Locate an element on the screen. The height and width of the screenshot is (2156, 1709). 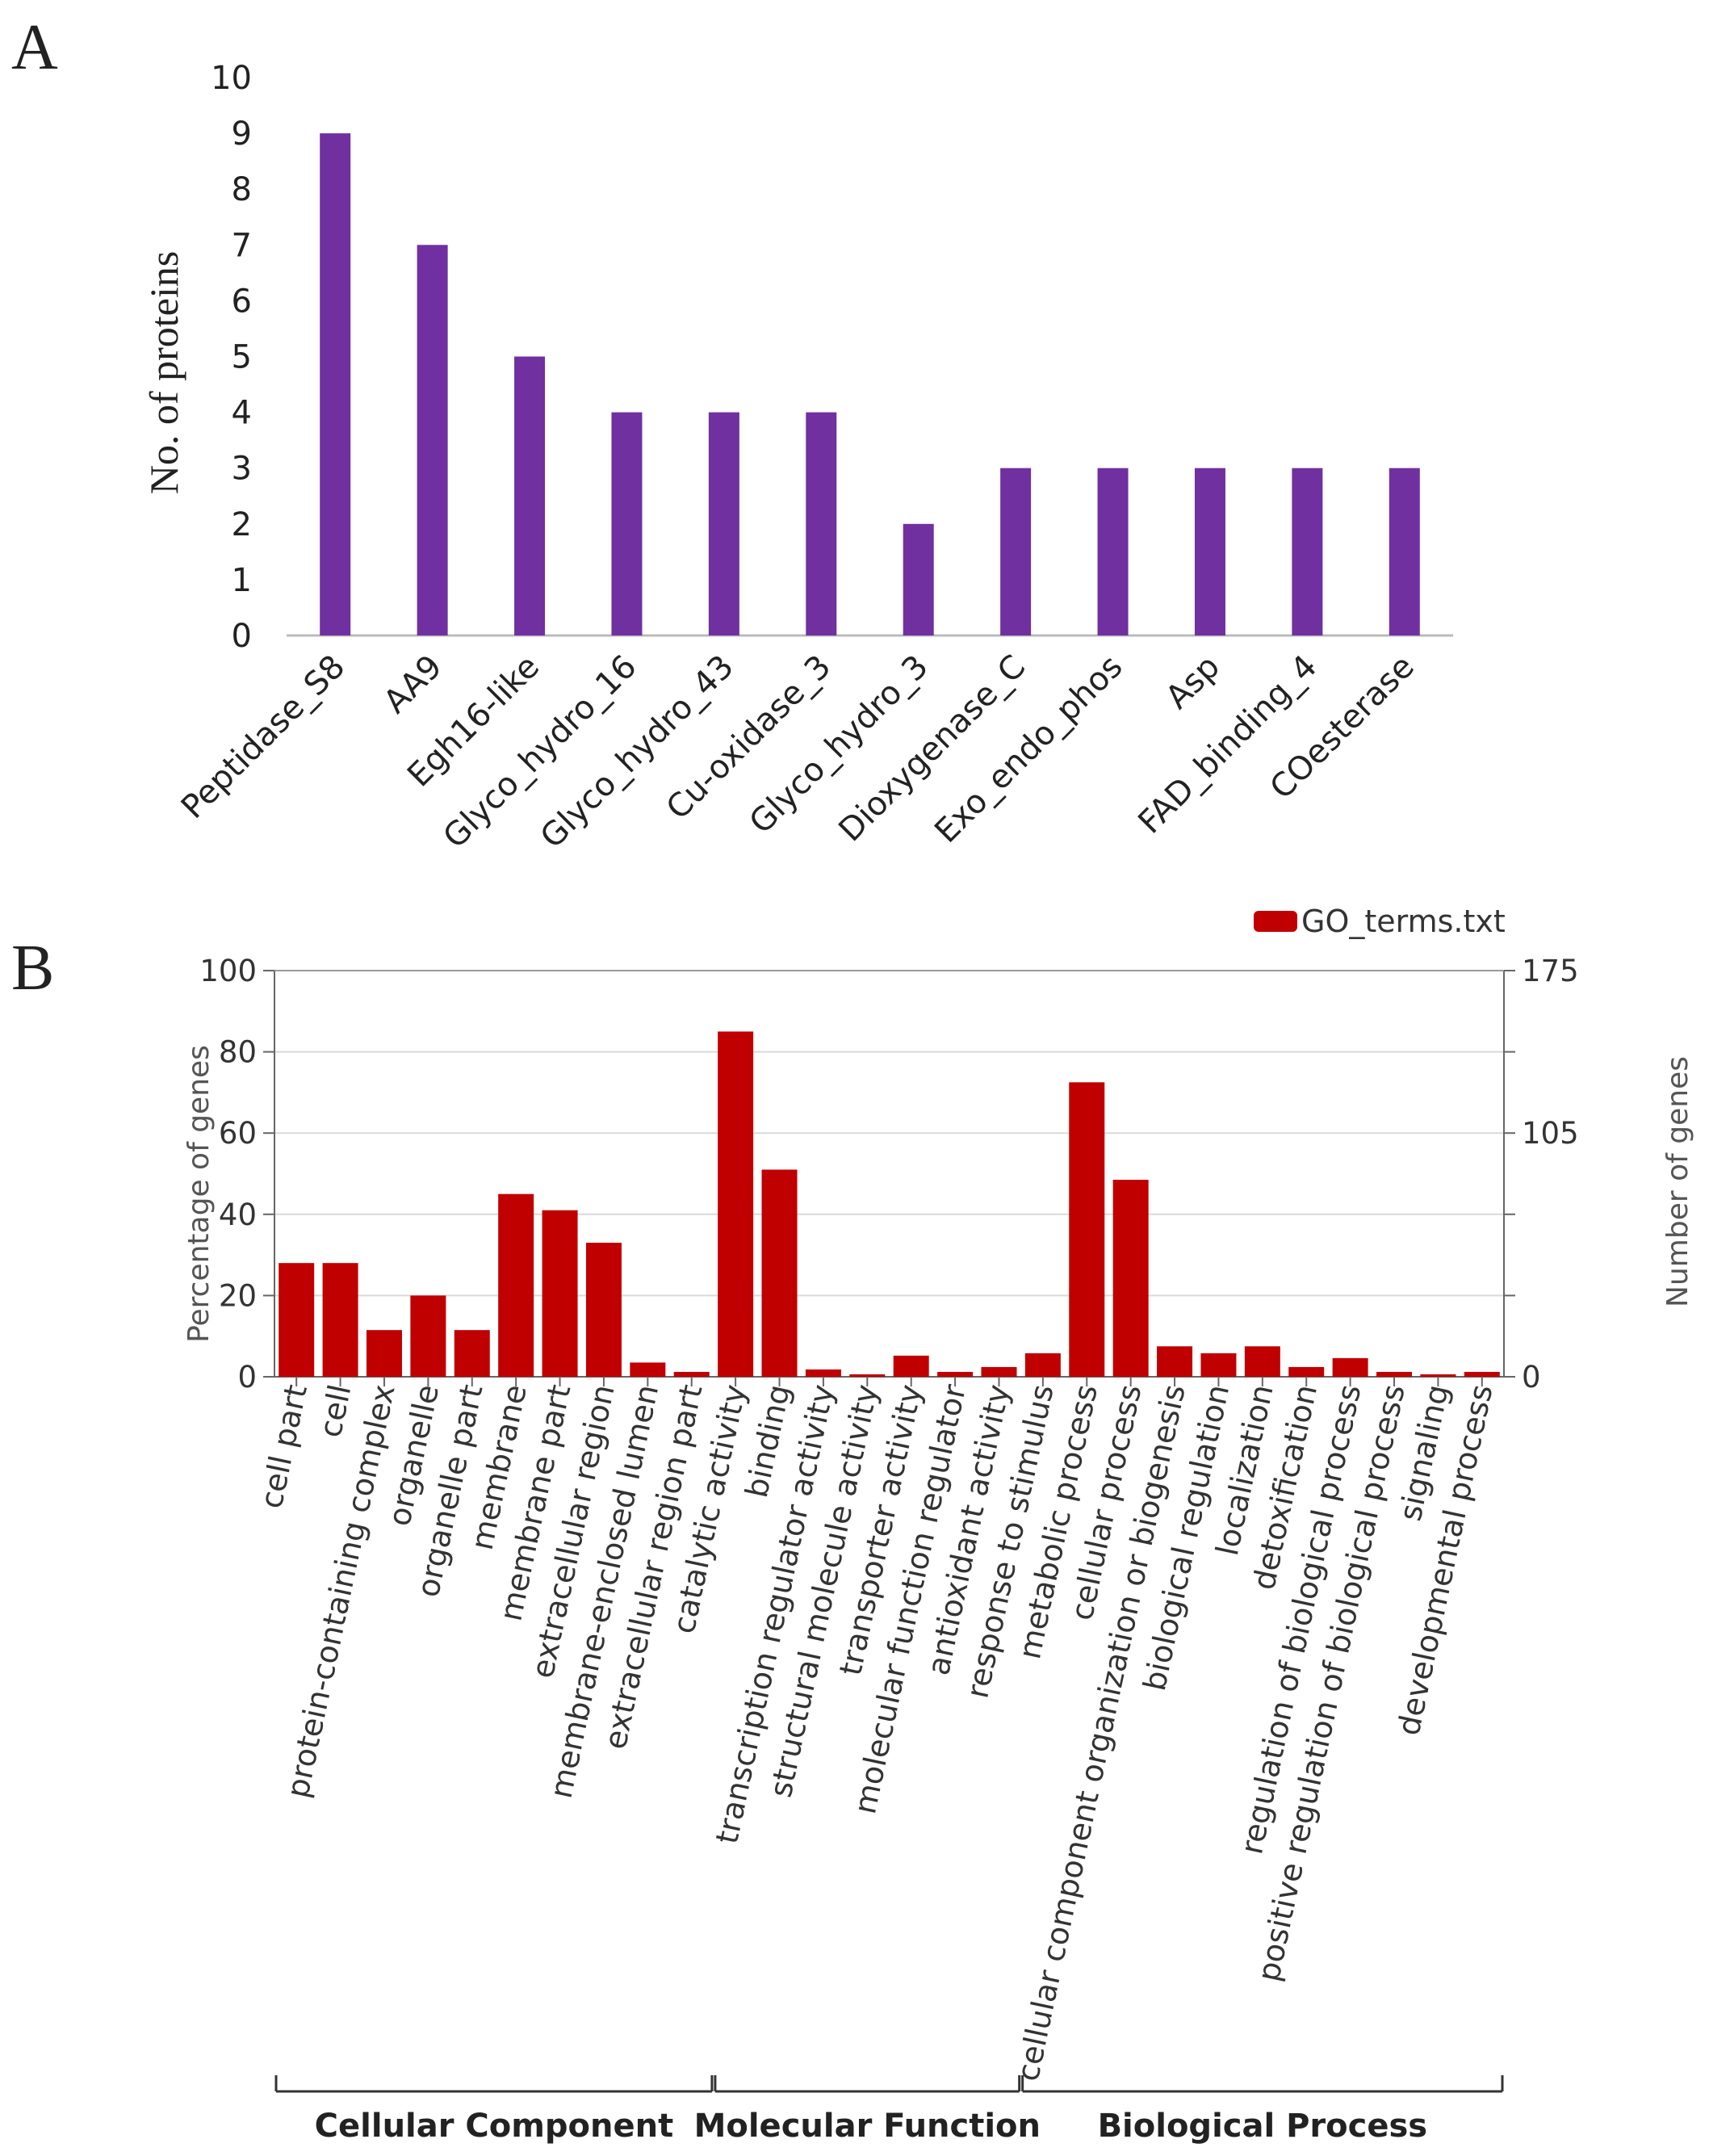
chart-b-legend-swatch is located at coordinates (1275, 921).